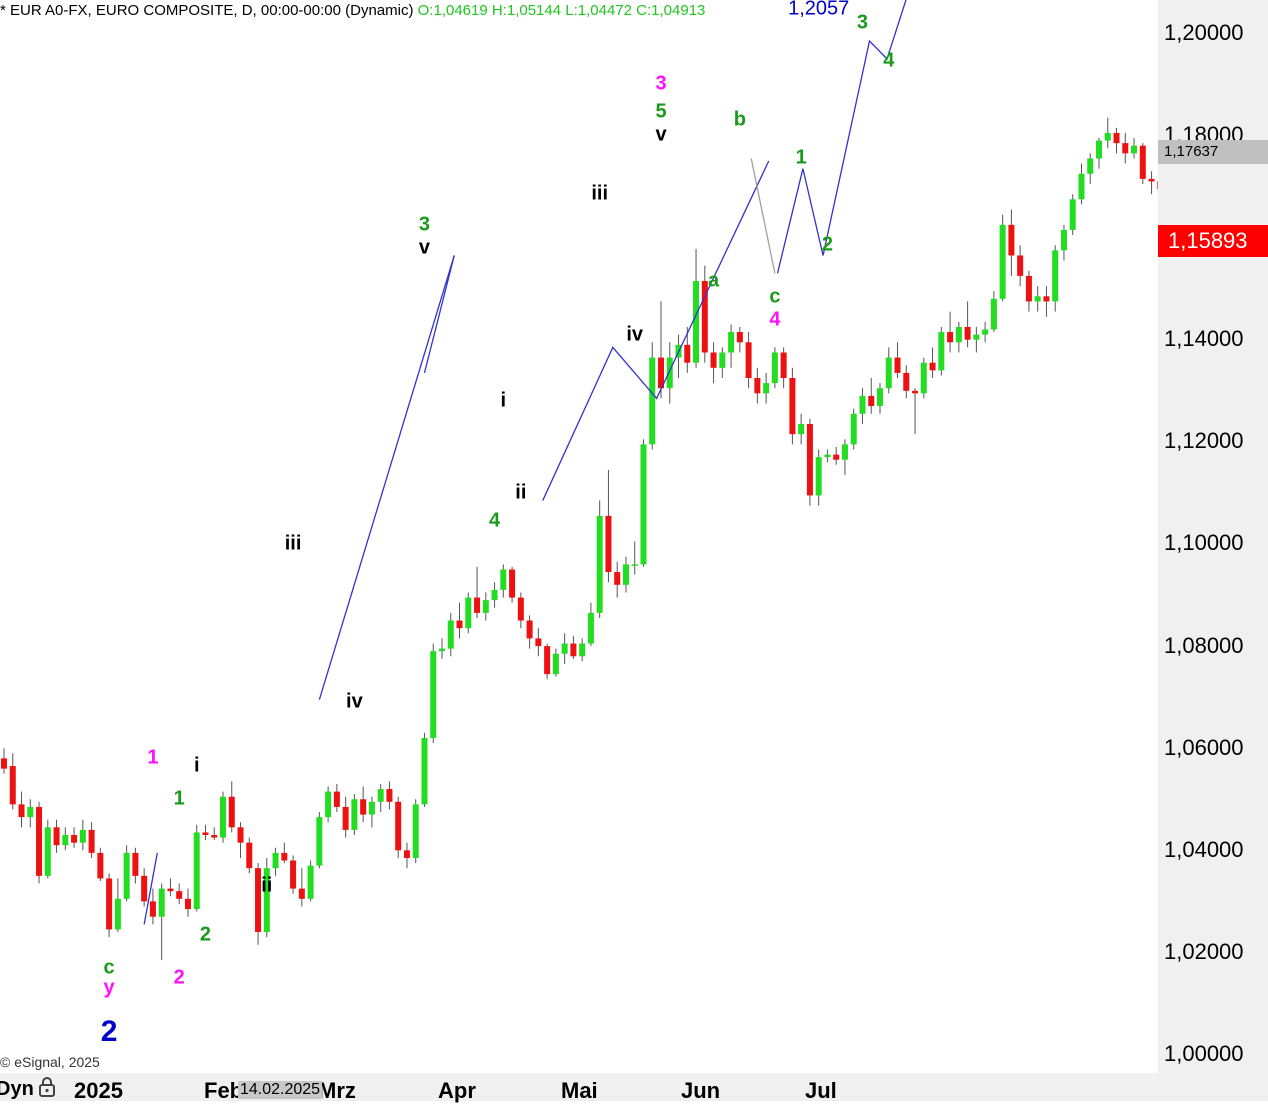 The width and height of the screenshot is (1268, 1104). I want to click on wave-label: 1,2057, so click(819, 10).